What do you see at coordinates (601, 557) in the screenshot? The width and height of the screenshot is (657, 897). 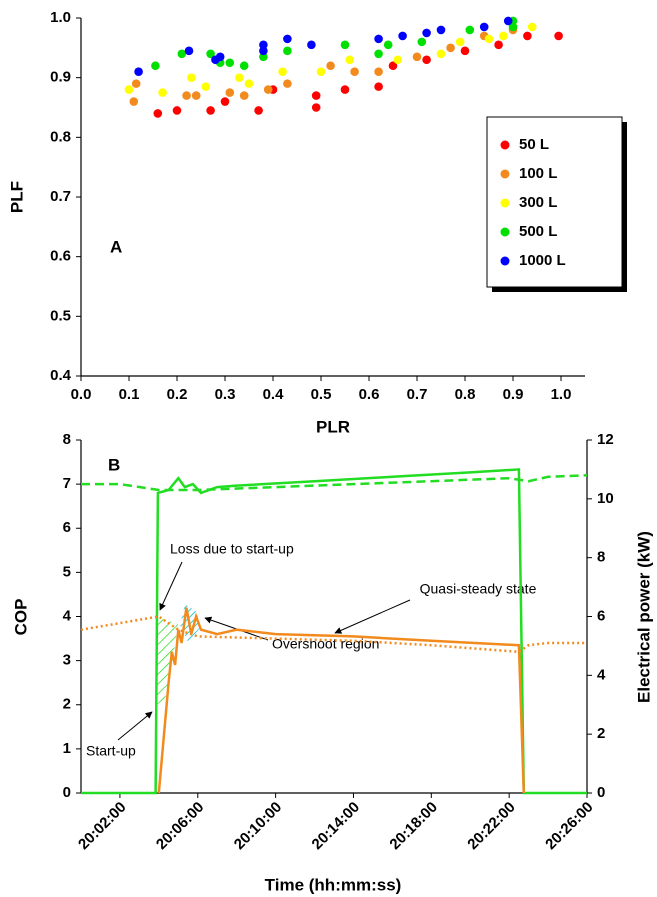 I see `y2-tick-label: 8` at bounding box center [601, 557].